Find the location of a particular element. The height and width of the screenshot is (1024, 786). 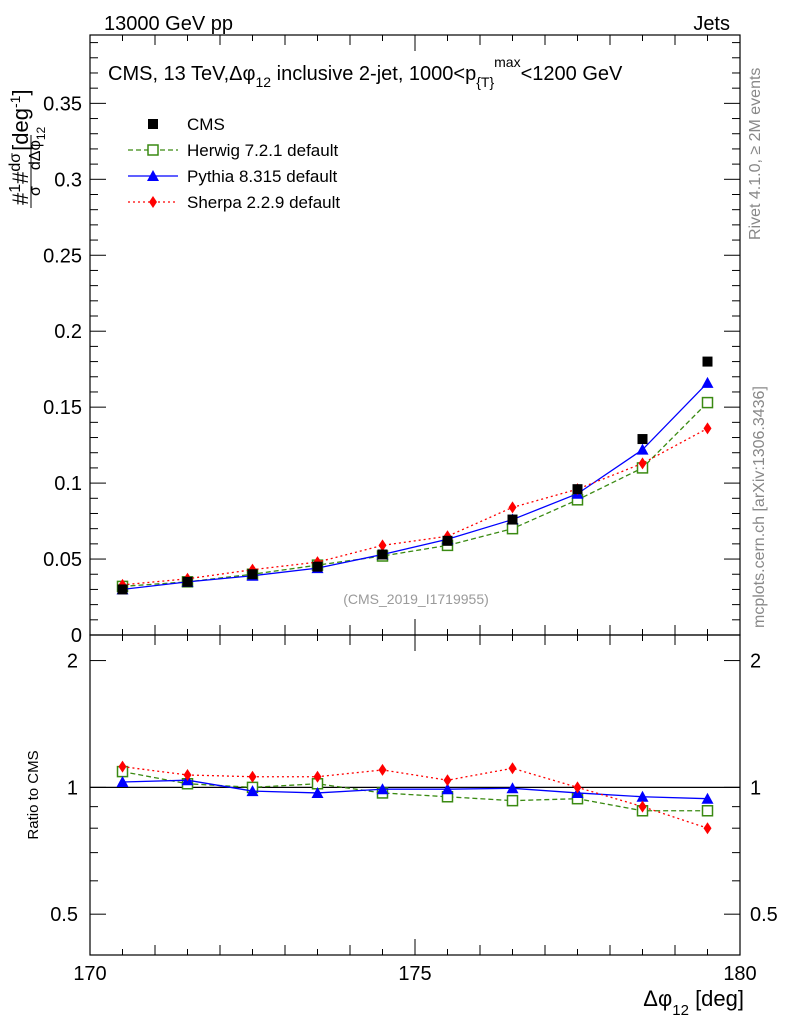

analysis-watermark: (CMS_2019_I1719955) is located at coordinates (416, 599).